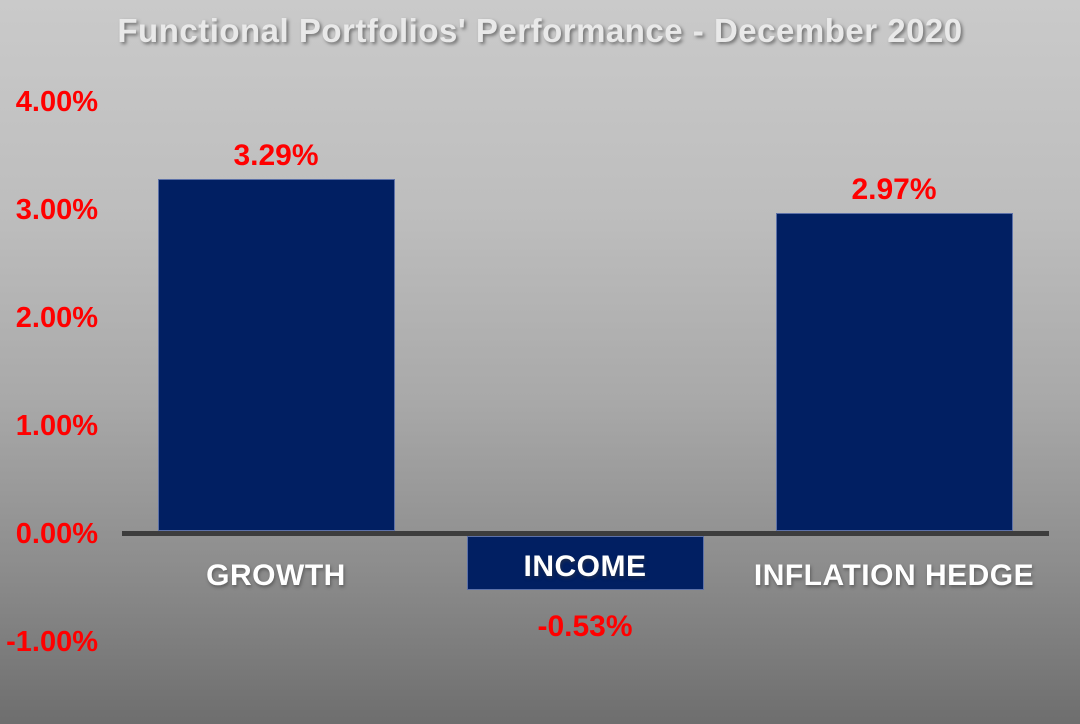 The image size is (1080, 724). What do you see at coordinates (894, 575) in the screenshot?
I see `category-label-inflation-hedge: INFLATION HEDGE` at bounding box center [894, 575].